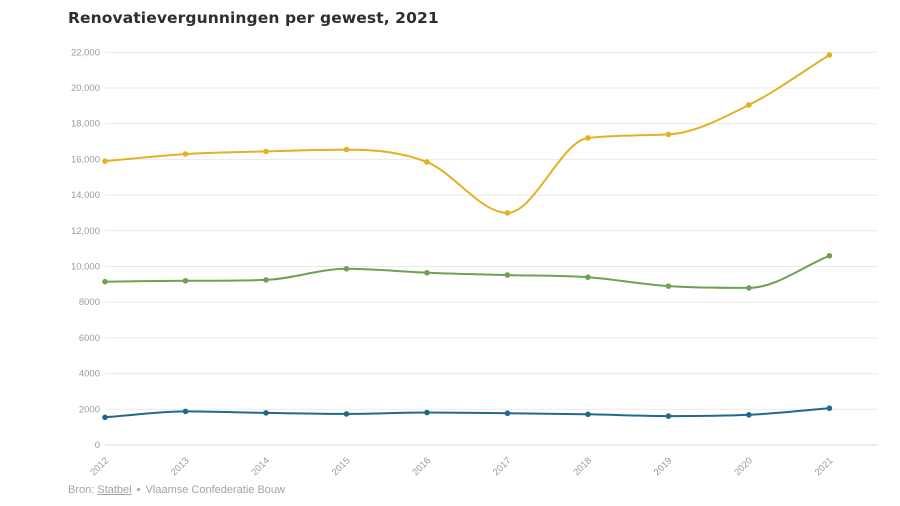  I want to click on green-line, so click(467, 271).